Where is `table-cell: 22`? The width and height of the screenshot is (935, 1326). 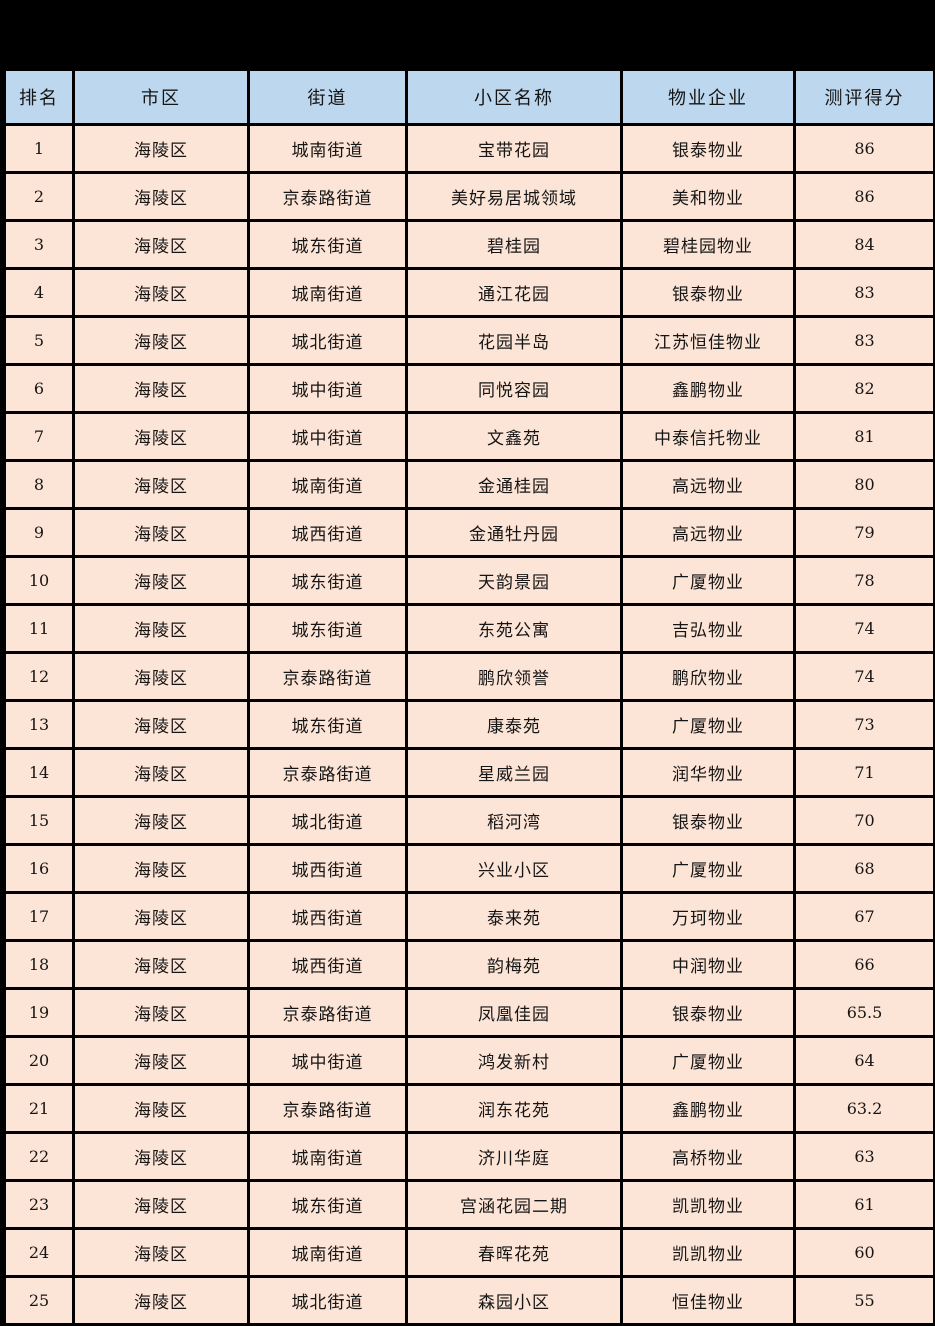
table-cell: 22 is located at coordinates (39, 1156).